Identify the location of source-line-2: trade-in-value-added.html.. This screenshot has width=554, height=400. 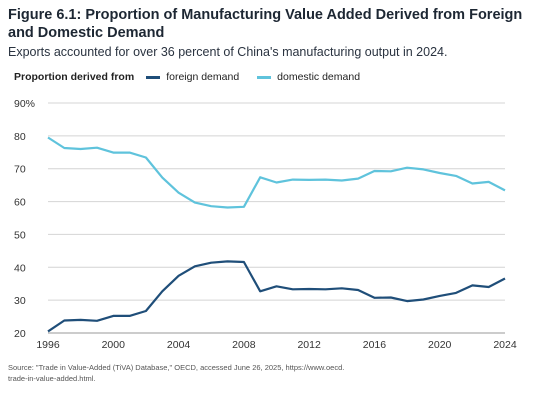
(52, 378).